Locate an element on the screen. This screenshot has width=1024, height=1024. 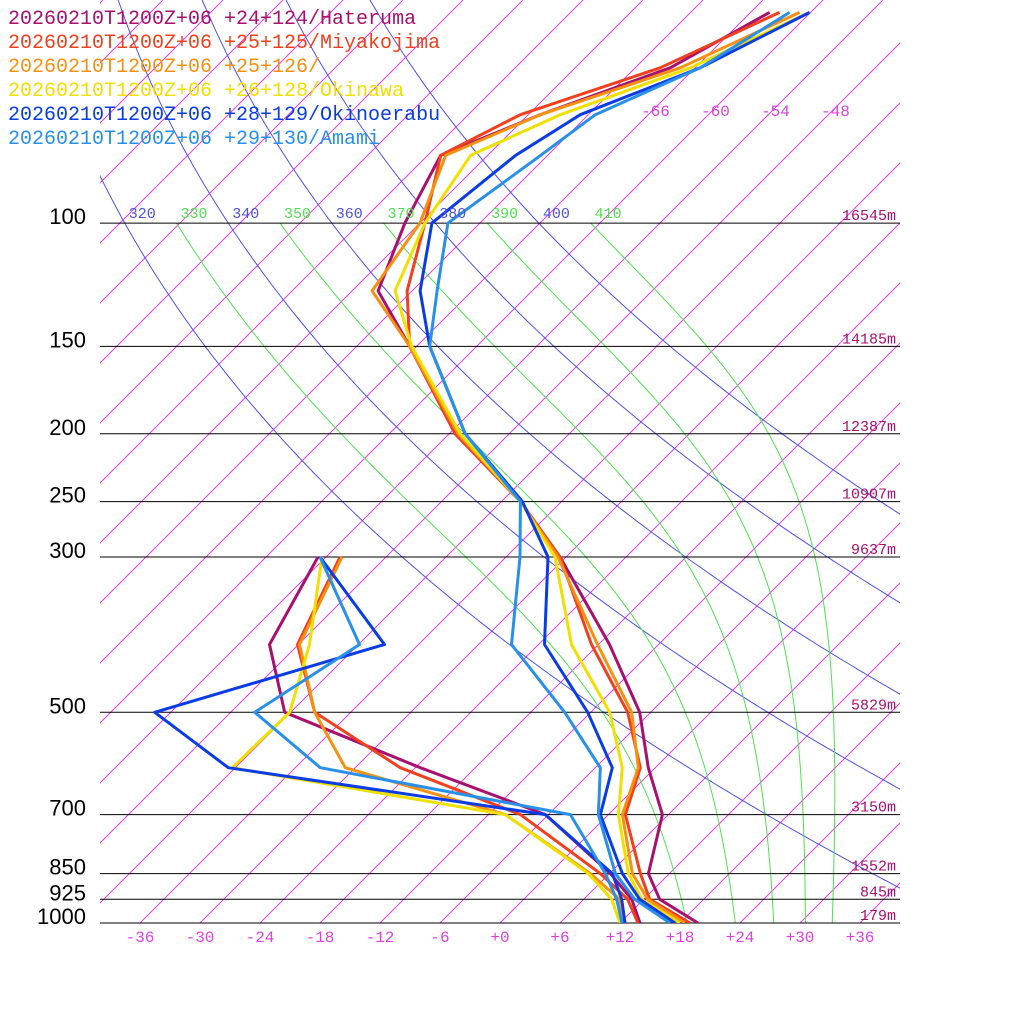
x-tick-label: +36 is located at coordinates (860, 938).